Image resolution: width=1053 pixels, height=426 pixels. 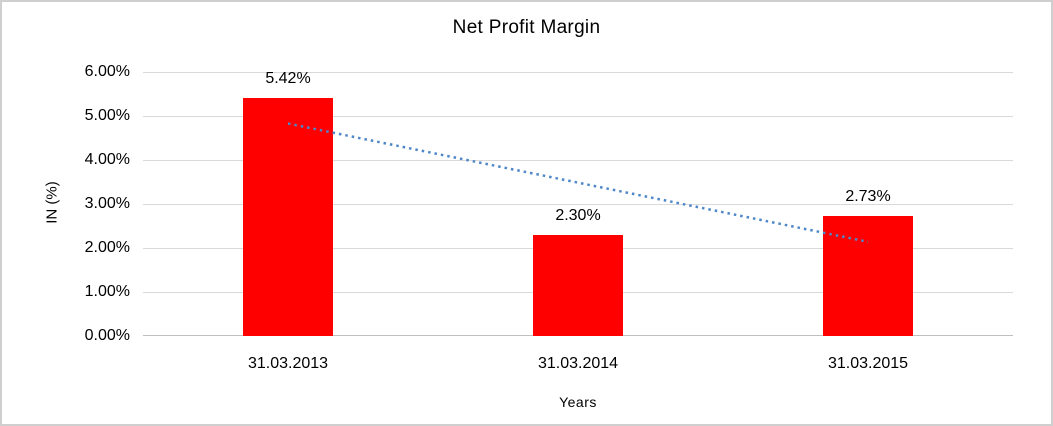 What do you see at coordinates (578, 215) in the screenshot?
I see `bar-data-label: 2.30%` at bounding box center [578, 215].